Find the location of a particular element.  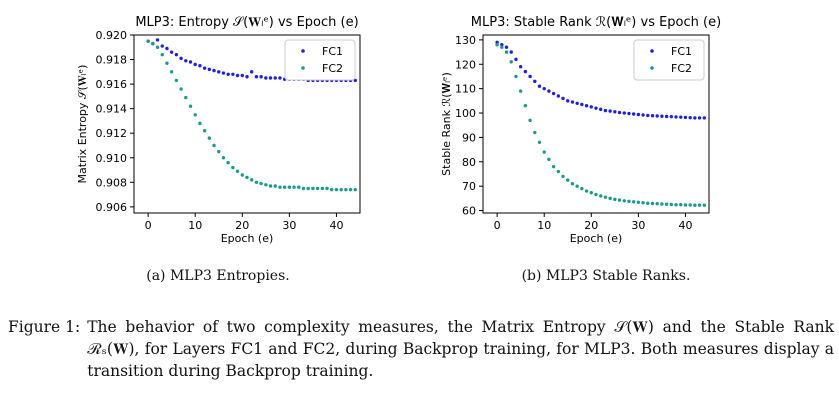

chart-title: MLP3: Stable Rank ℛ(𝐖ₗᵉ) vs Epoch (e) is located at coordinates (596, 22).